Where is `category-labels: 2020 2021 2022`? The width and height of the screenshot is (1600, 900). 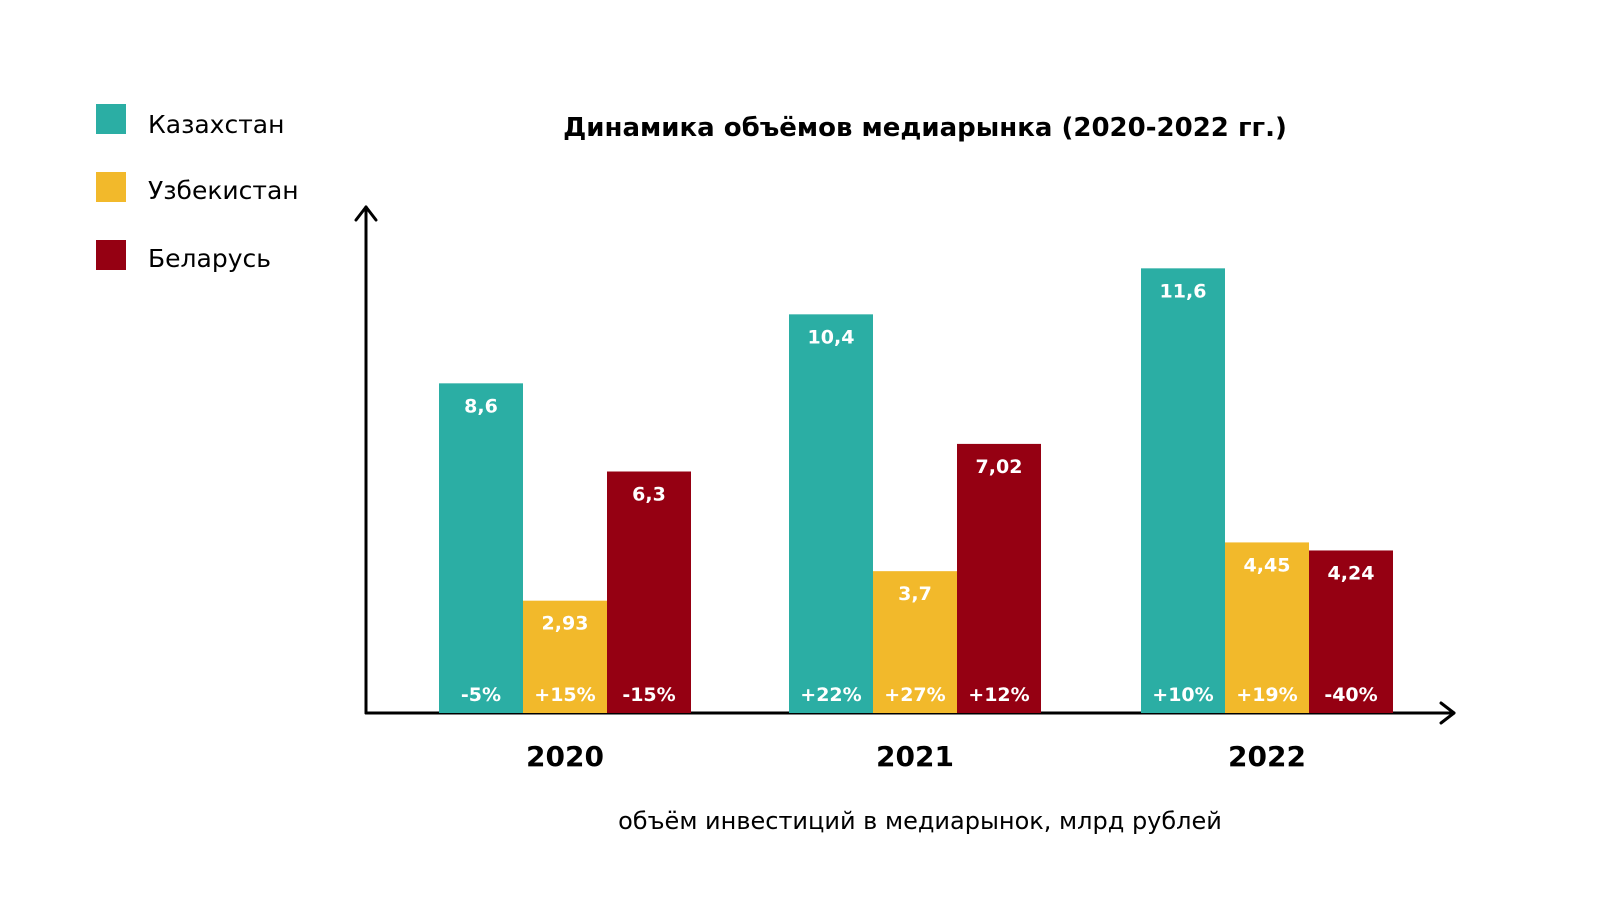 category-labels: 2020 2021 2022 is located at coordinates (916, 756).